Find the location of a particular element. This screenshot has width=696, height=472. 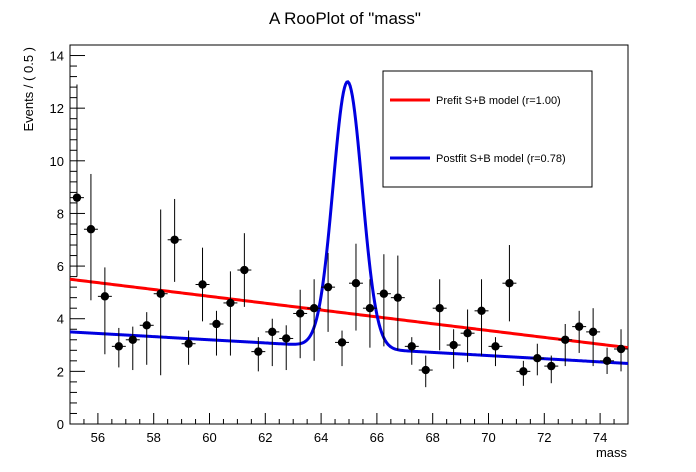

y-tick-label: 8 is located at coordinates (60, 213).